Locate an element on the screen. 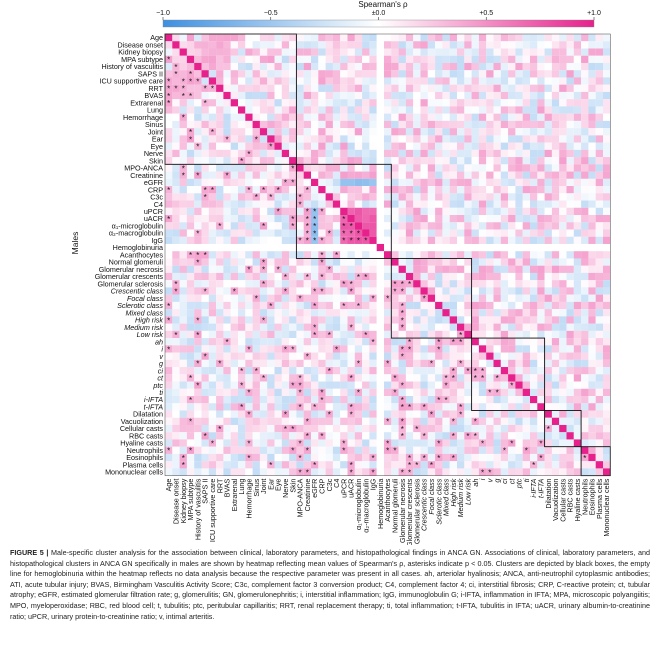 This screenshot has height=655, width=659. row-label: α₂-macroglobulin is located at coordinates (136, 233).